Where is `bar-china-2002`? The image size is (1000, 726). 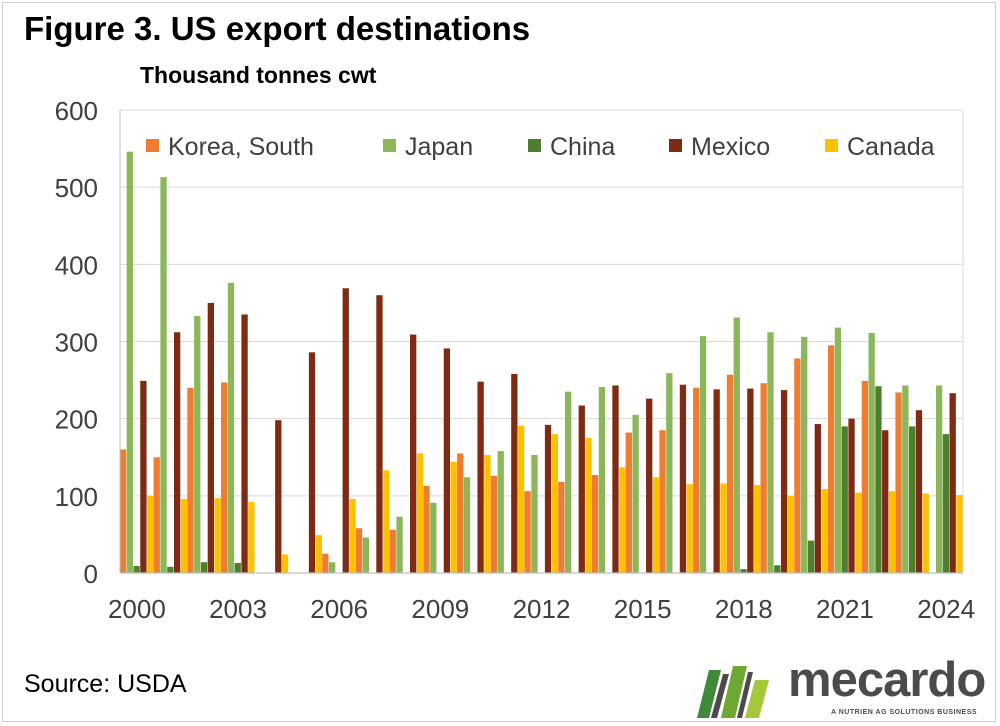 bar-china-2002 is located at coordinates (204, 567).